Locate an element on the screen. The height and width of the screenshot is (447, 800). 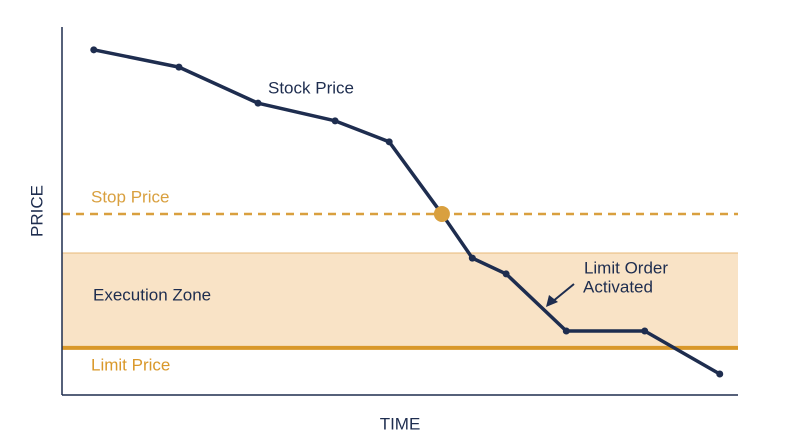
y-axis-label: PRICE is located at coordinates (36, 211).